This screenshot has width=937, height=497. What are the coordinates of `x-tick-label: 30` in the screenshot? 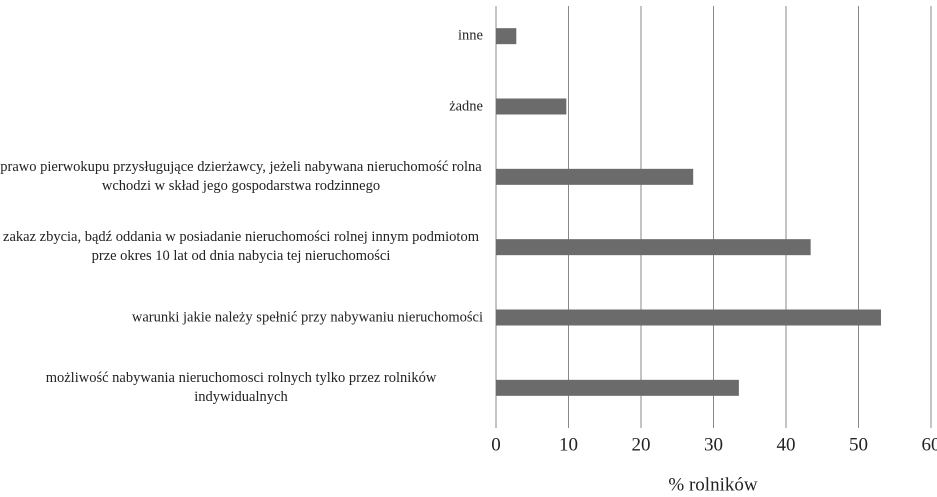 It's located at (713, 444).